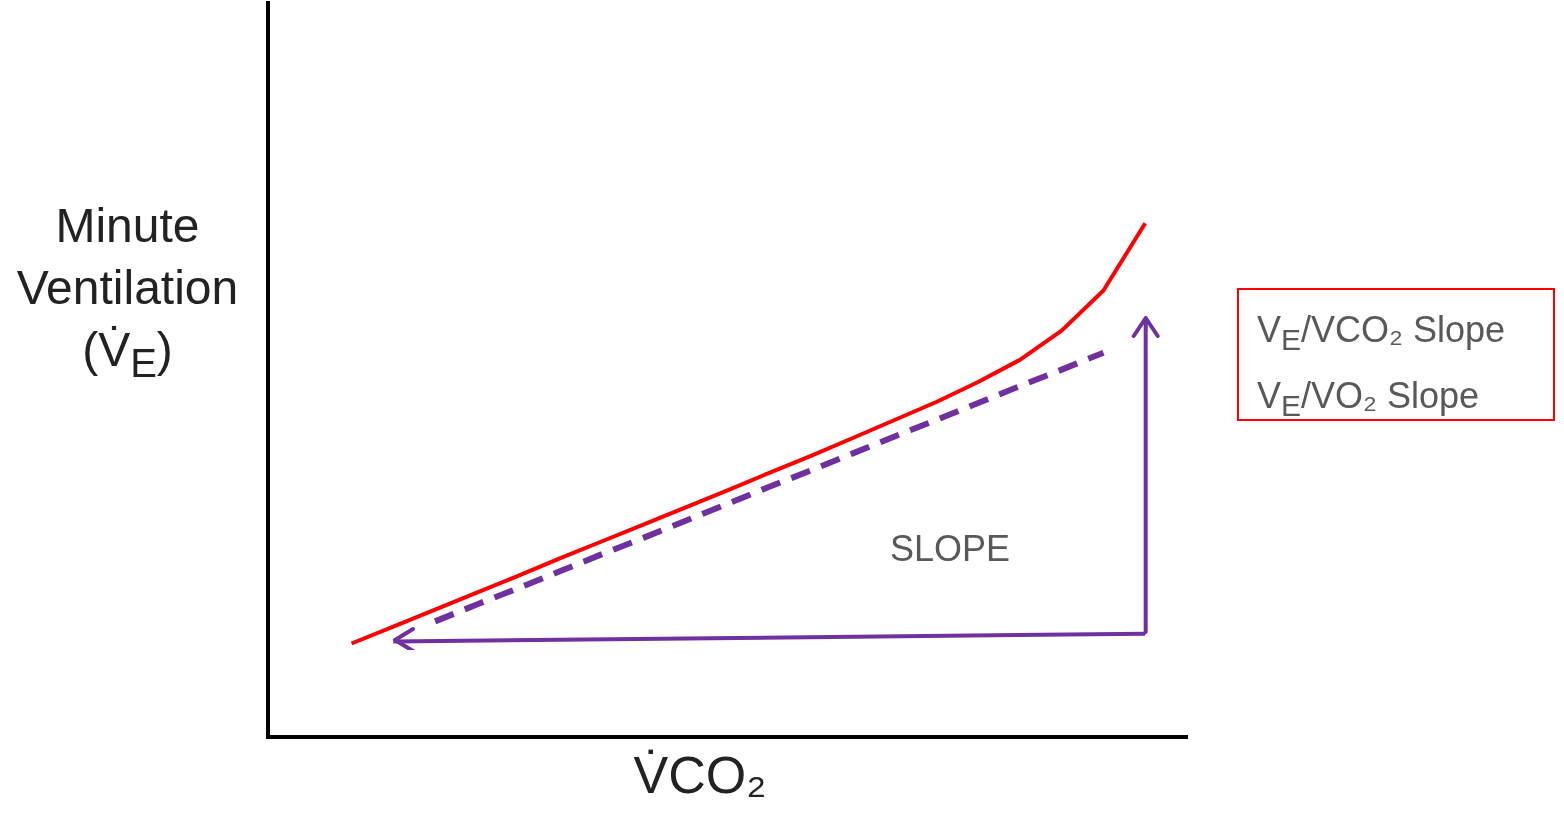 This screenshot has width=1564, height=822. I want to click on text: V$_{E}$/VO₂ Slope, so click(1369, 399).